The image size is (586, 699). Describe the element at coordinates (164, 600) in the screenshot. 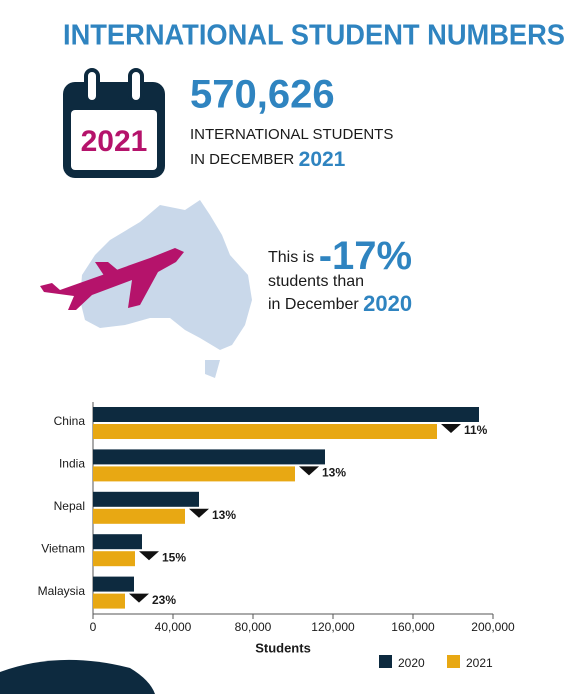

I see `change-label: 23%` at that location.